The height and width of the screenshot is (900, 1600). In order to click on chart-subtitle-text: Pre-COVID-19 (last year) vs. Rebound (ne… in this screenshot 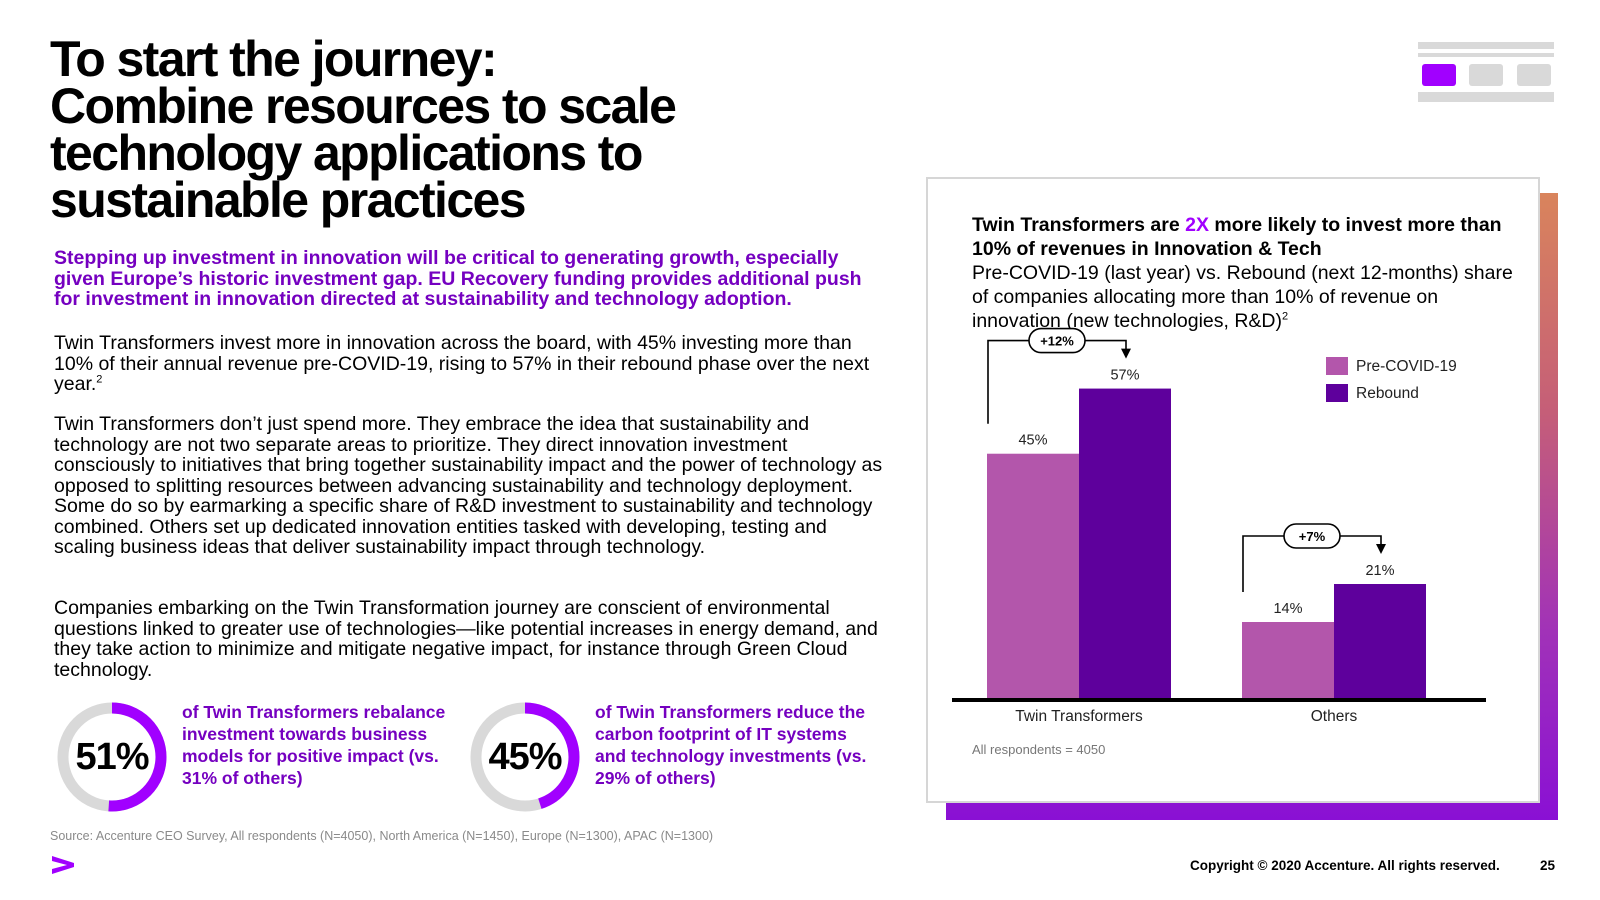, I will do `click(1242, 297)`.